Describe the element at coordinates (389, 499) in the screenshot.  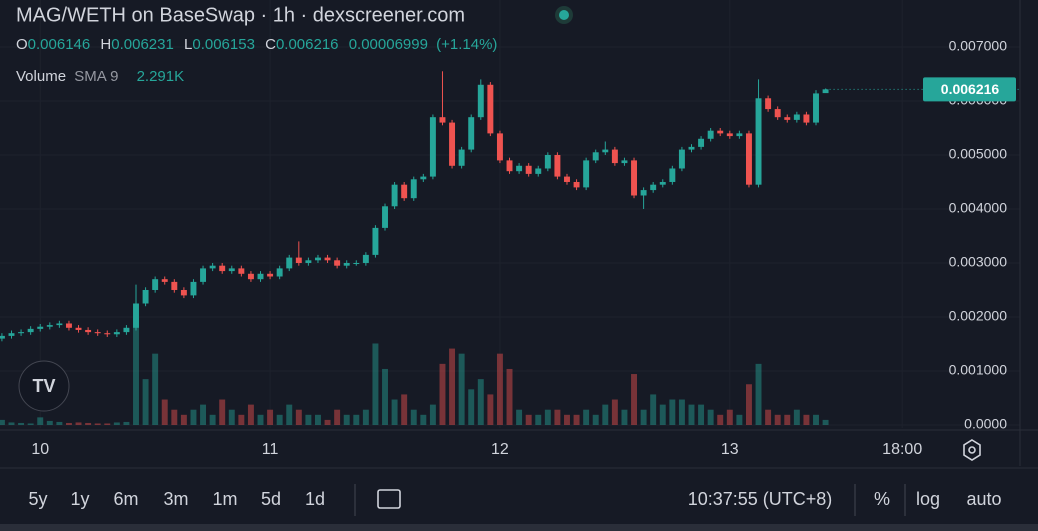
I see `date-range-icon` at that location.